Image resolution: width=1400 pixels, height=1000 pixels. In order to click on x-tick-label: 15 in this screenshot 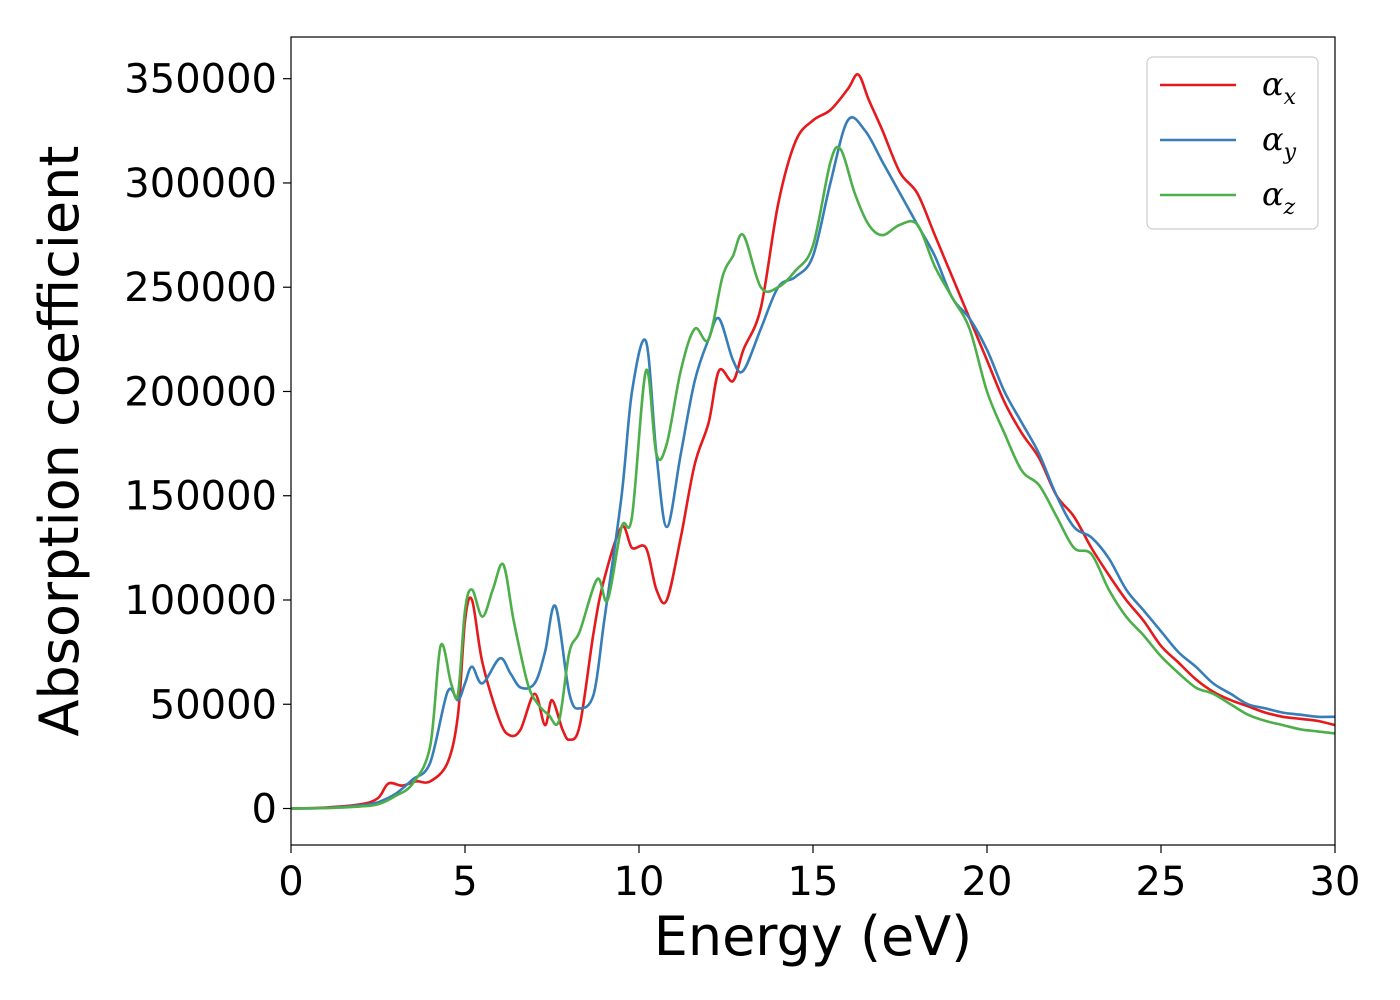, I will do `click(813, 882)`.